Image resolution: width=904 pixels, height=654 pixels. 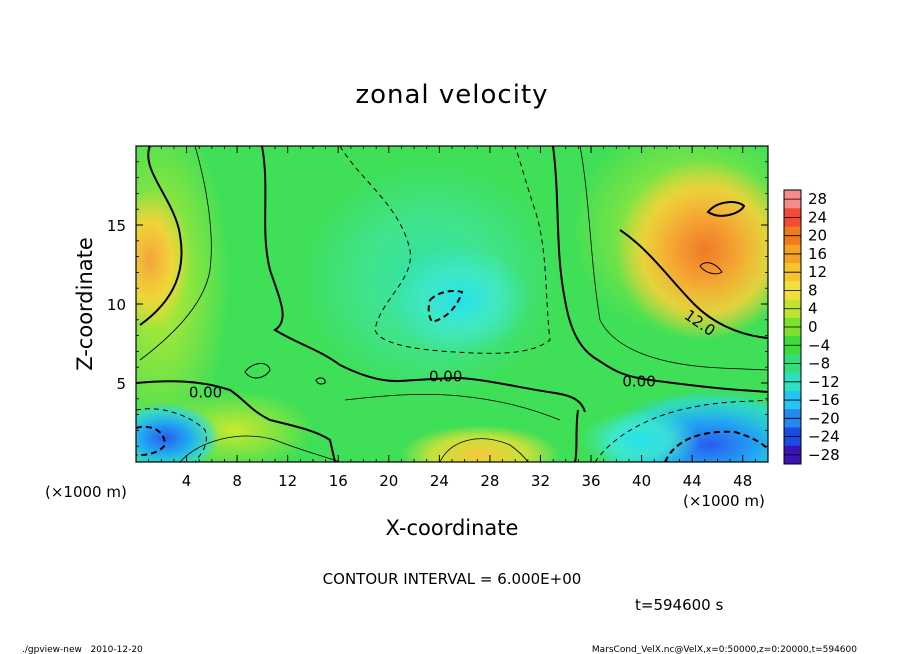 I want to click on colorbar-tick-label: −4, so click(x=819, y=345).